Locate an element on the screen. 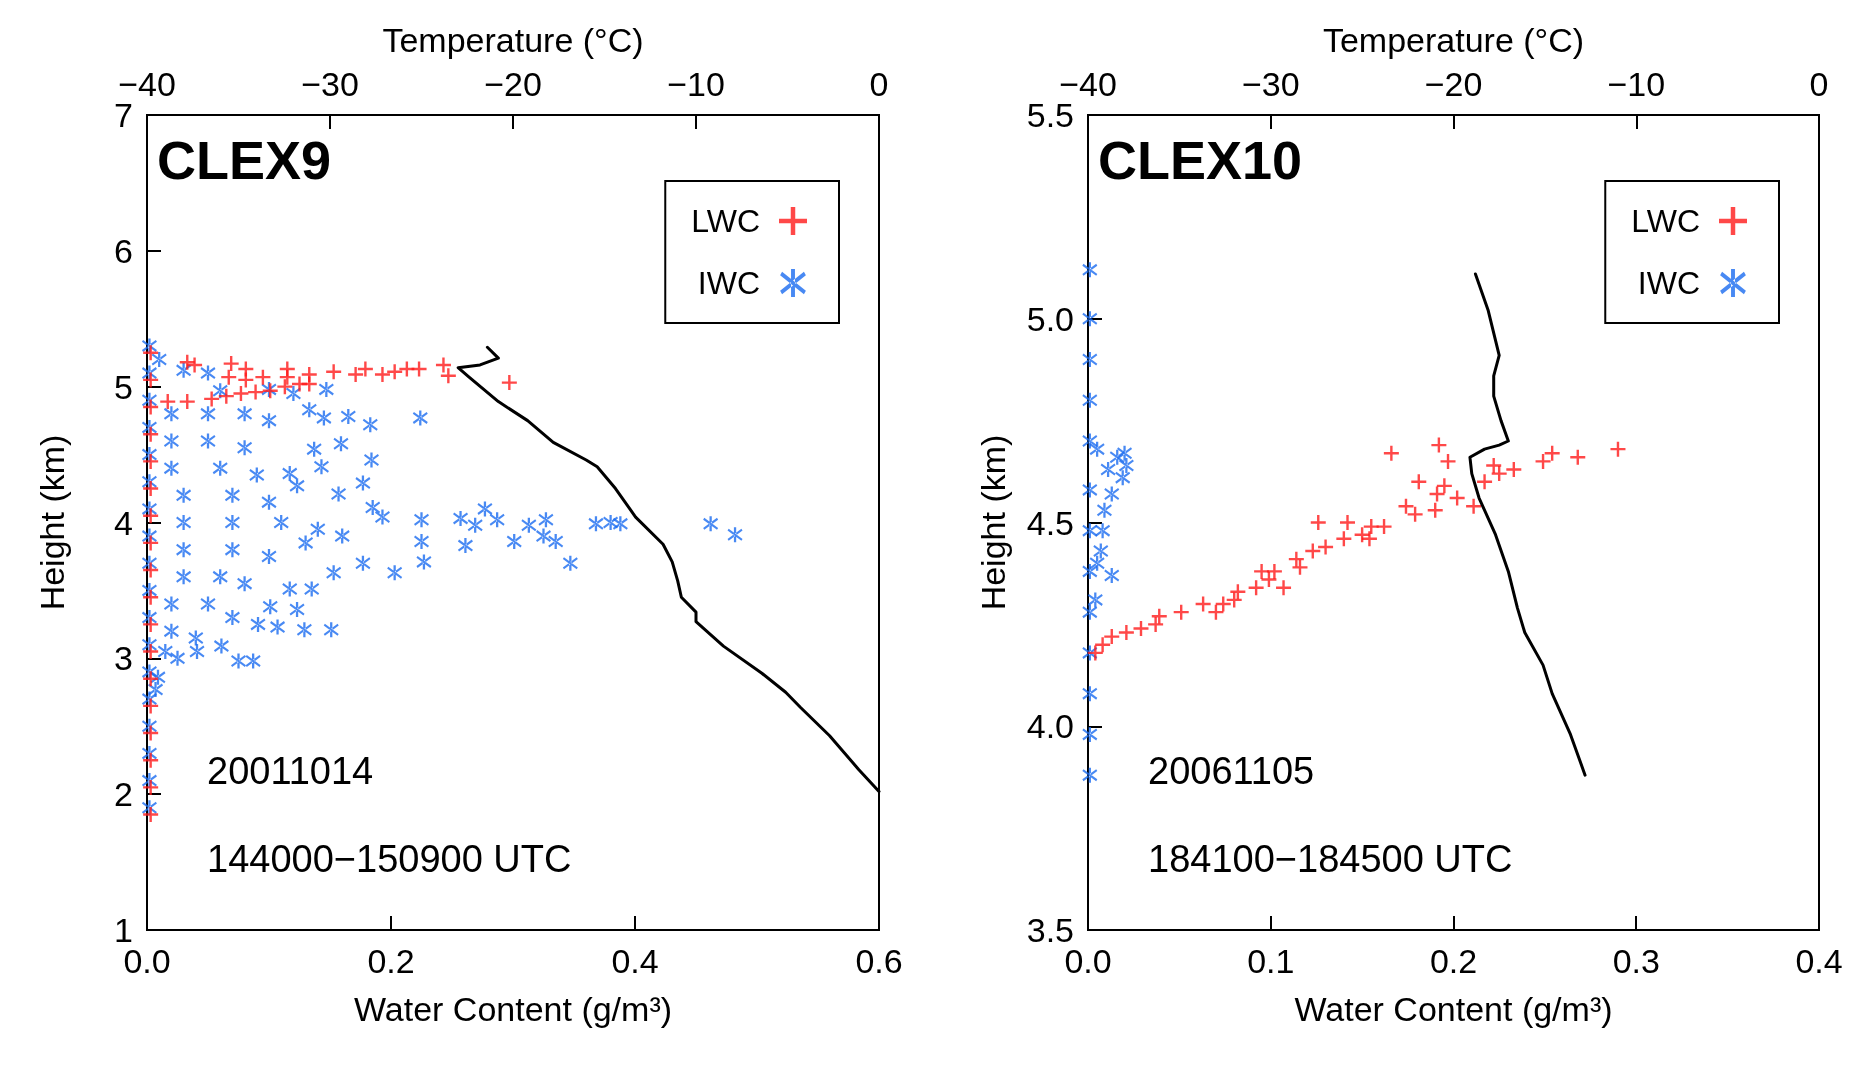 This screenshot has width=1853, height=1075. y-tick-label: 5 is located at coordinates (123, 386).